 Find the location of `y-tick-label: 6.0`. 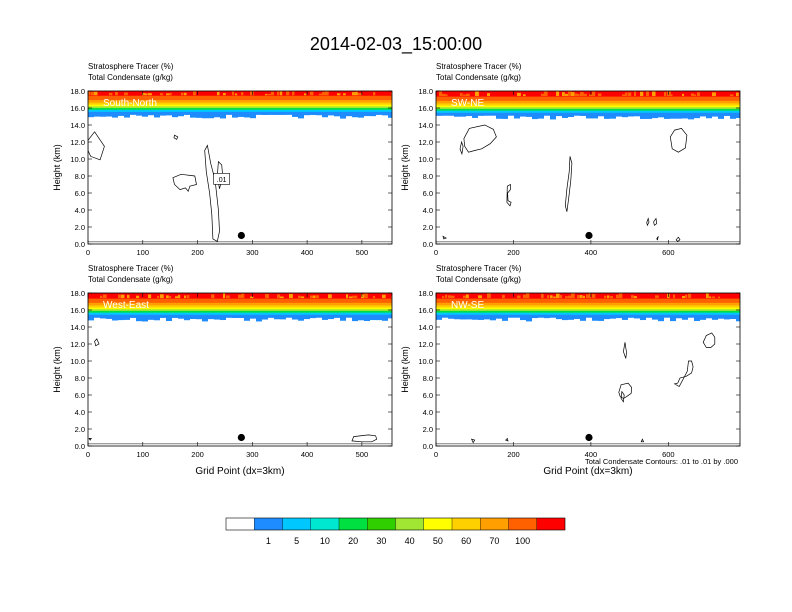

y-tick-label: 6.0 is located at coordinates (428, 395).